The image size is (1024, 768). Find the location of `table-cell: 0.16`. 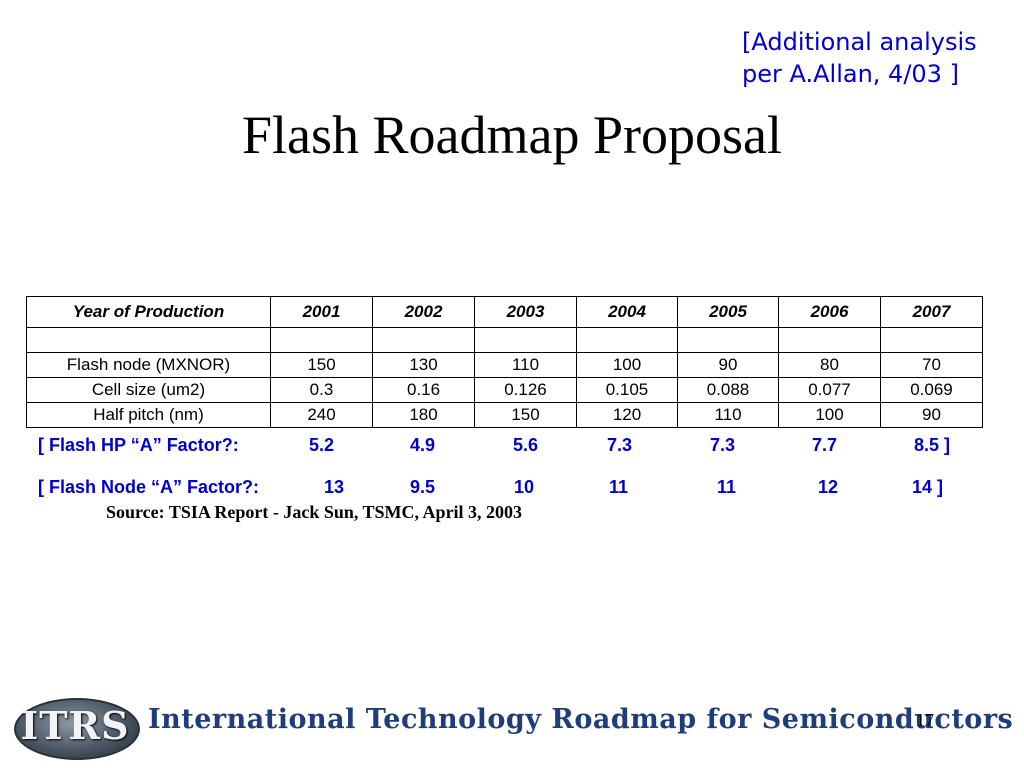

table-cell: 0.16 is located at coordinates (423, 390).